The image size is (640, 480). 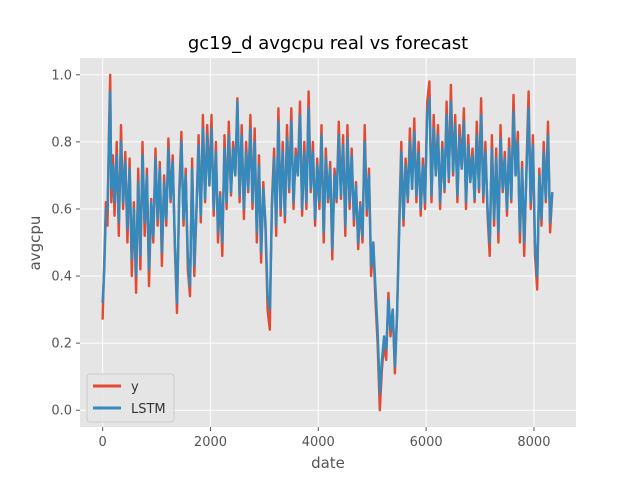 I want to click on y-tick-label: 0.6, so click(x=61, y=209).